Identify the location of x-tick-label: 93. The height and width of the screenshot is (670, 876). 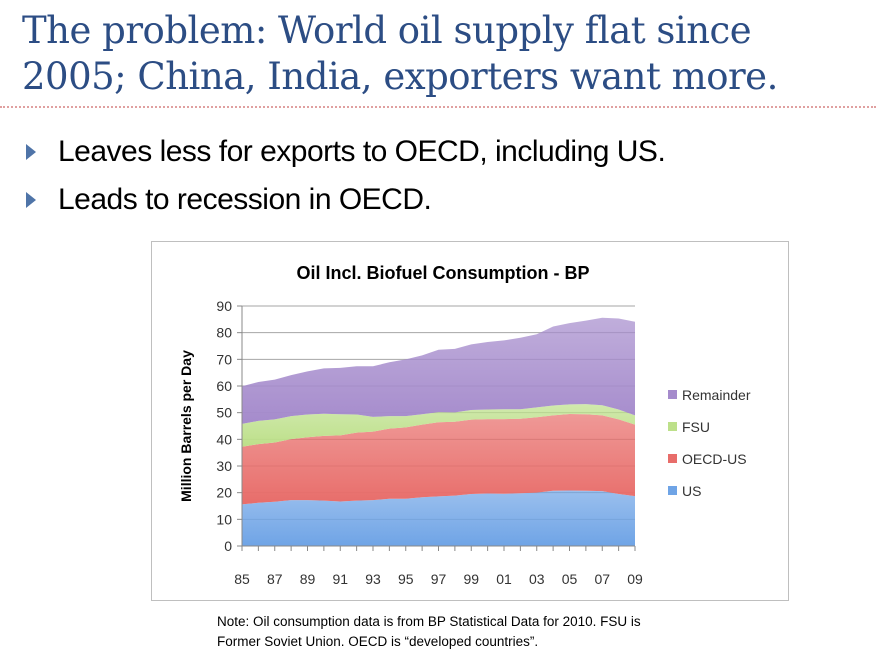
(373, 579).